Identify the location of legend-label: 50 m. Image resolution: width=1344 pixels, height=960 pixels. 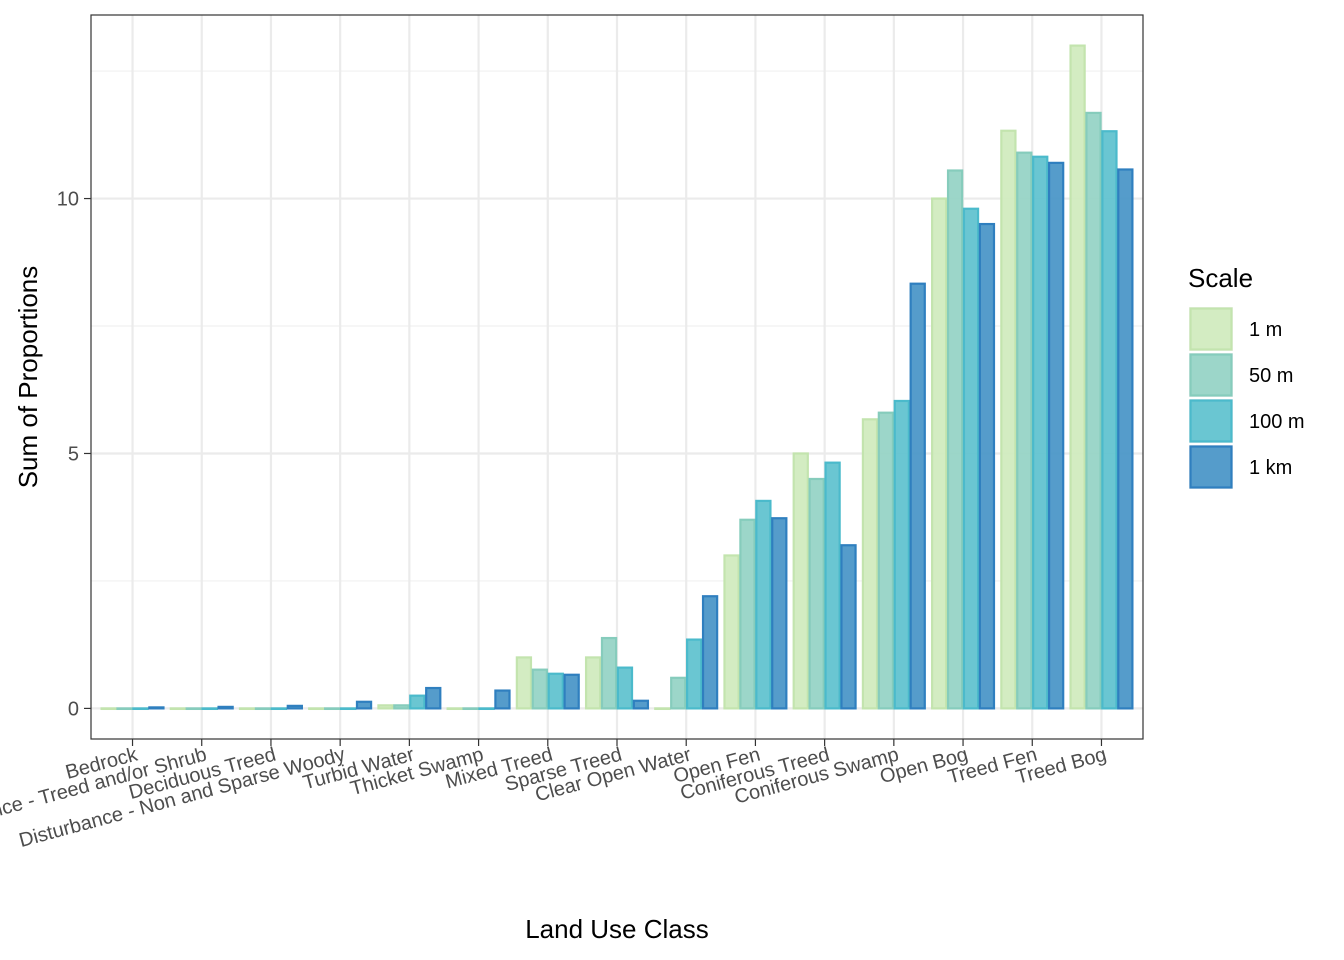
(1271, 376).